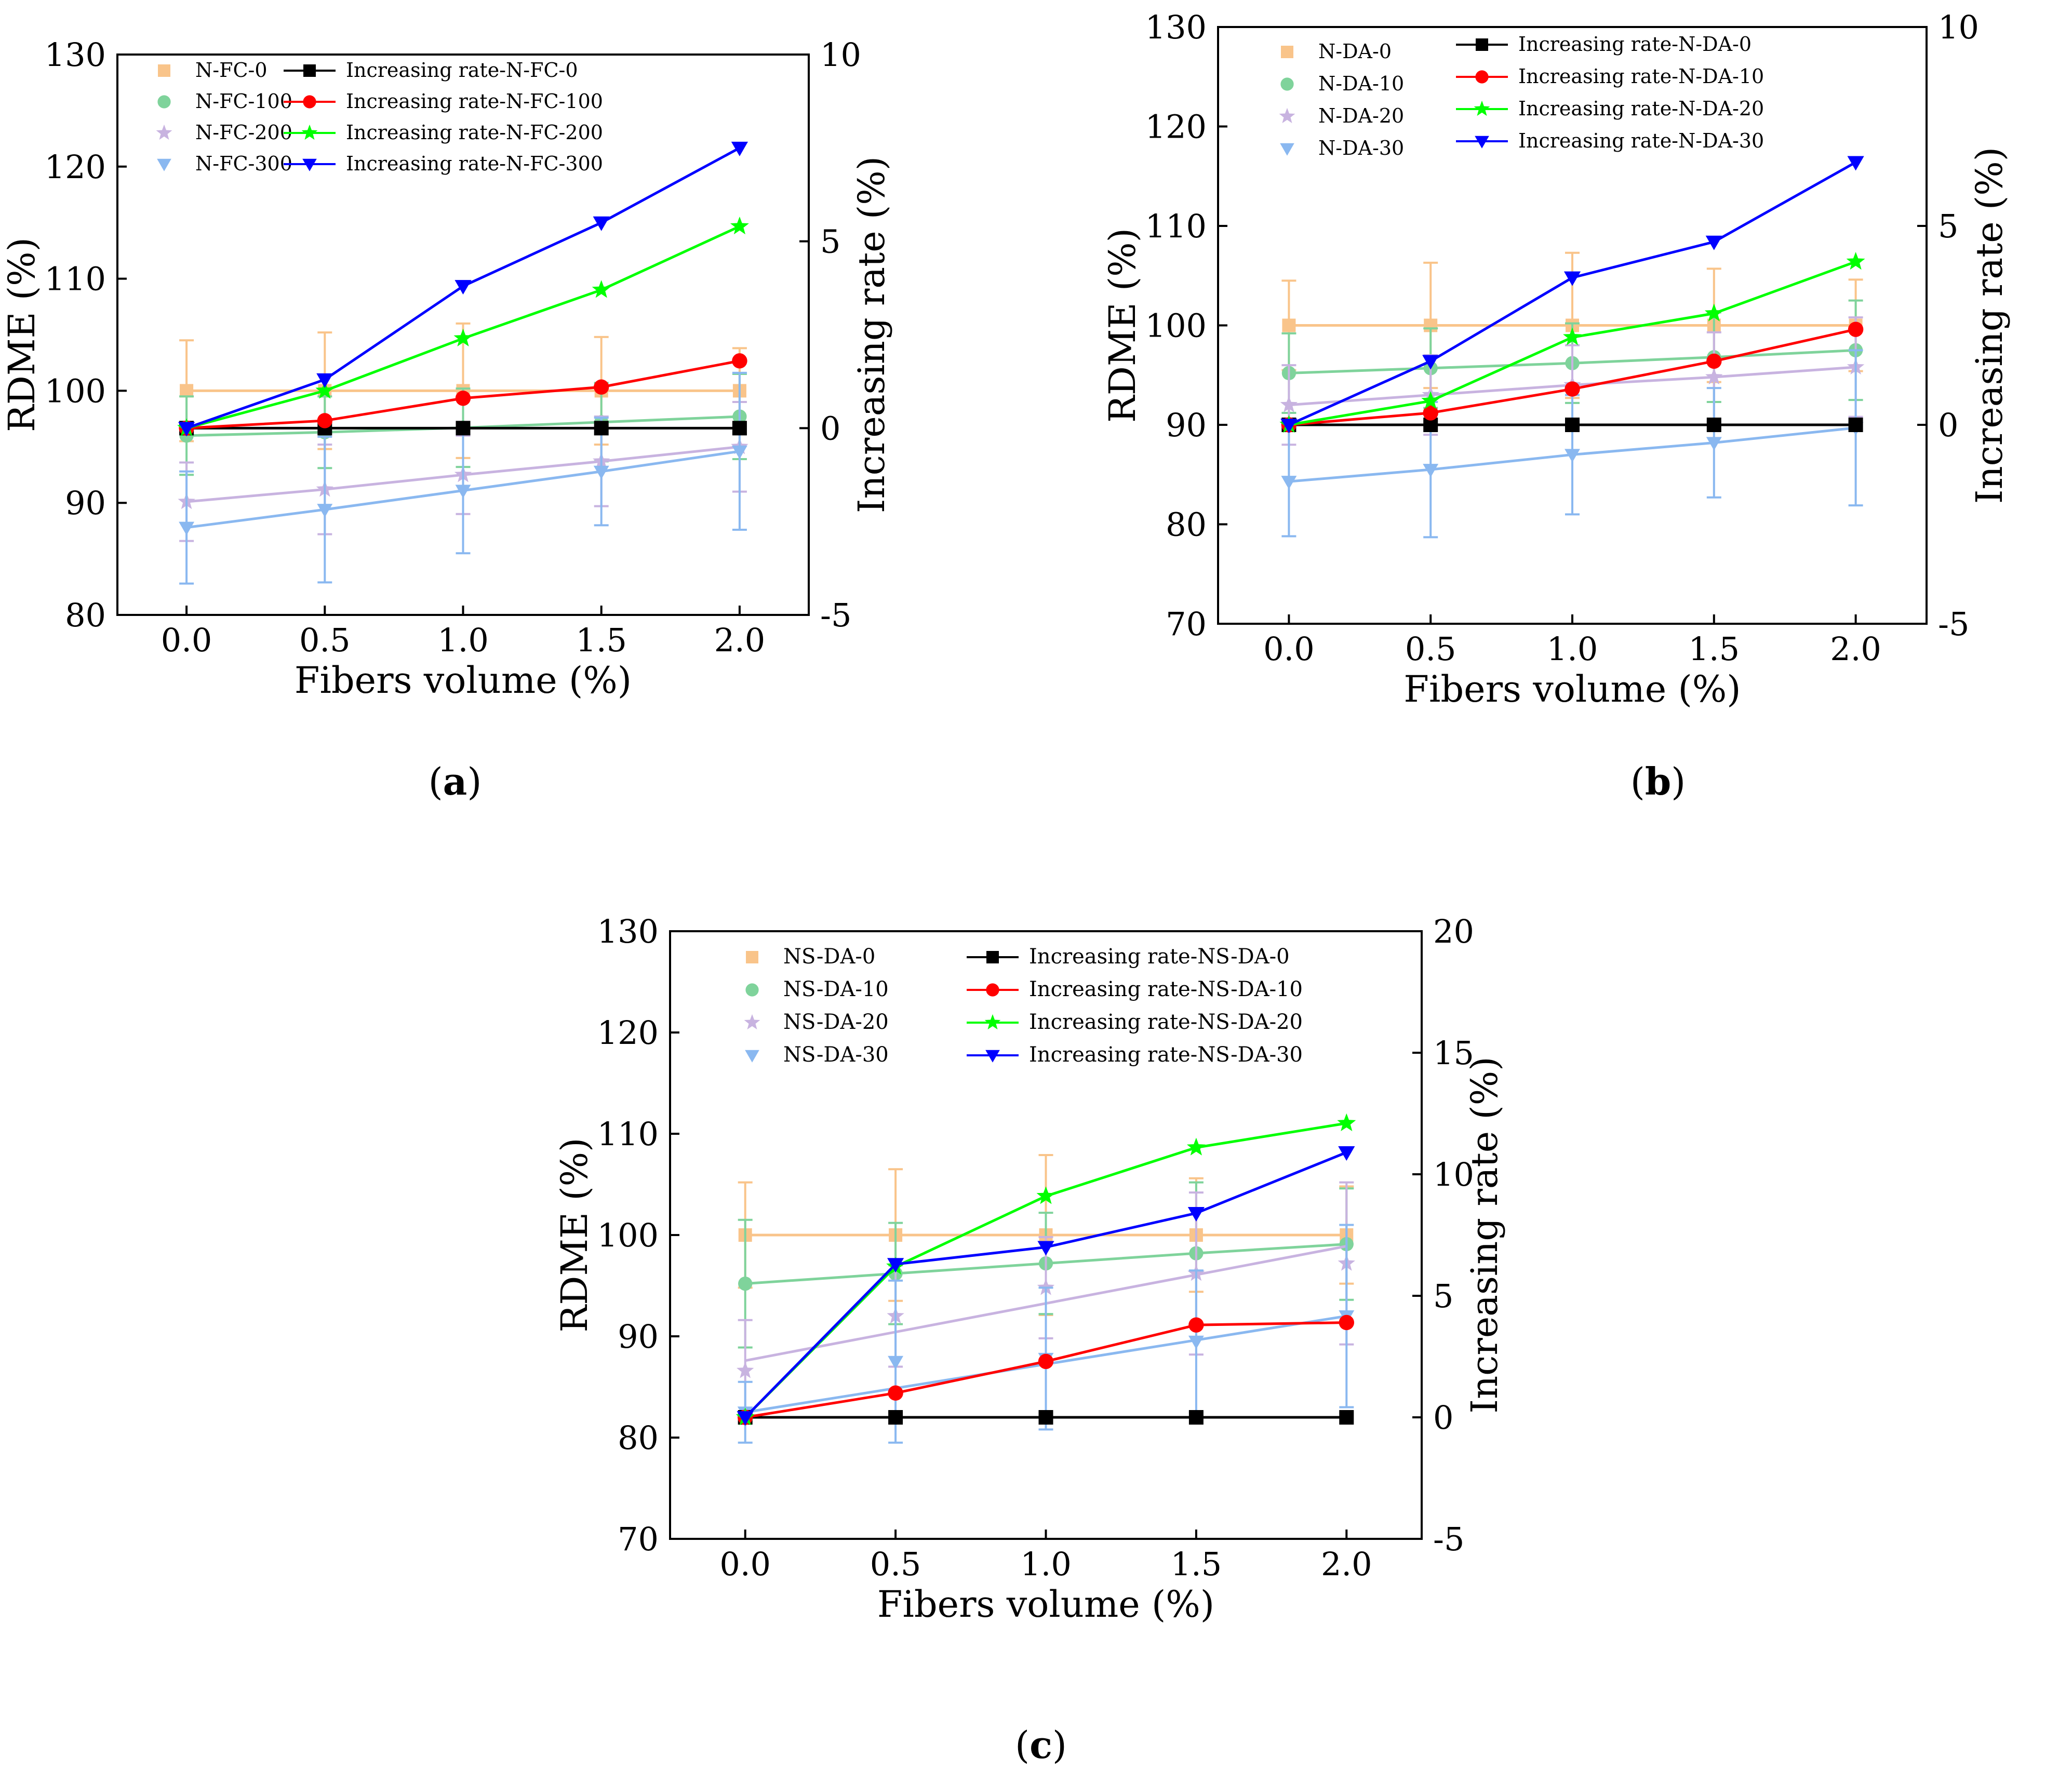 This screenshot has width=2072, height=1784. I want to click on y2-tick-label: 15, so click(1453, 1053).